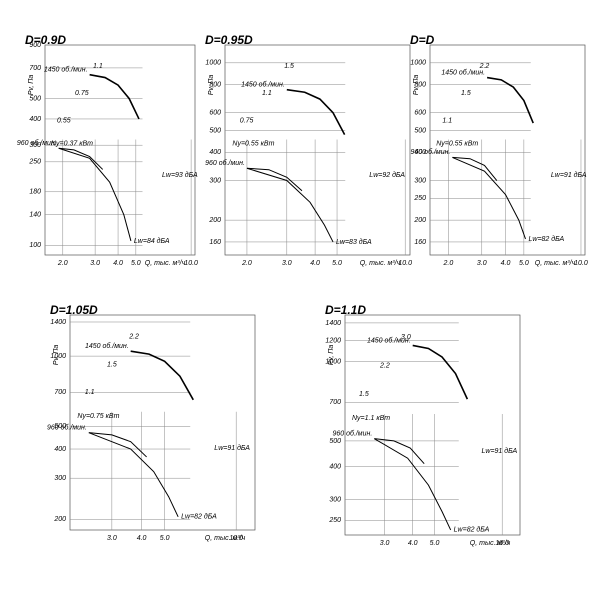 This screenshot has height=600, width=600. Describe the element at coordinates (387, 175) in the screenshot. I see `annotation: Lw=92 дБА` at that location.